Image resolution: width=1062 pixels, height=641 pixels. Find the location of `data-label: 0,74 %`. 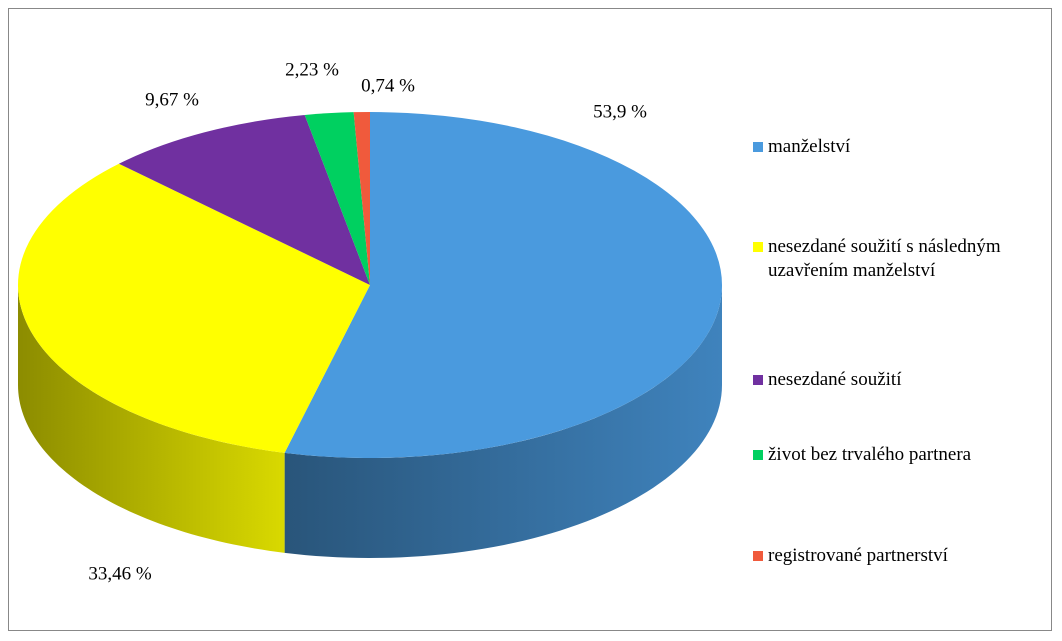

data-label: 0,74 % is located at coordinates (388, 85).